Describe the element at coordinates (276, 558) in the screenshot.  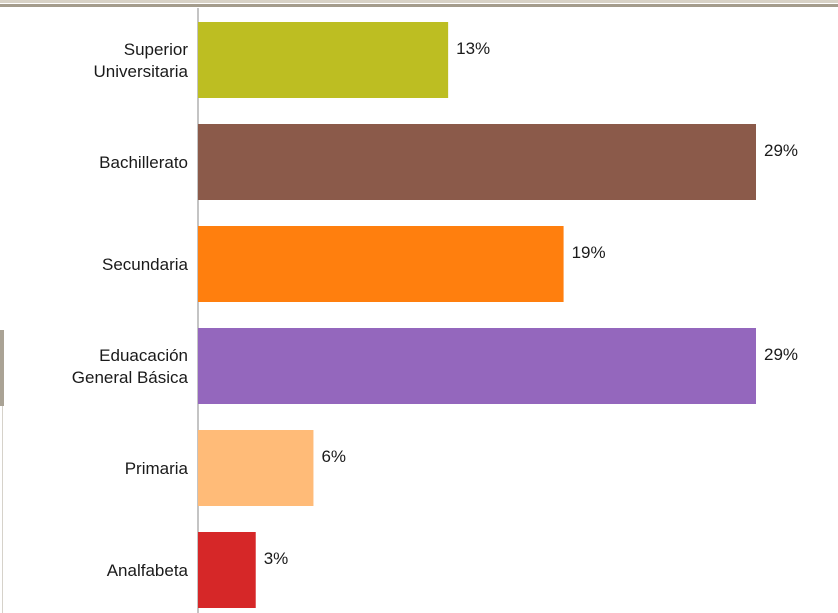
I see `value-label-5: 3%` at that location.